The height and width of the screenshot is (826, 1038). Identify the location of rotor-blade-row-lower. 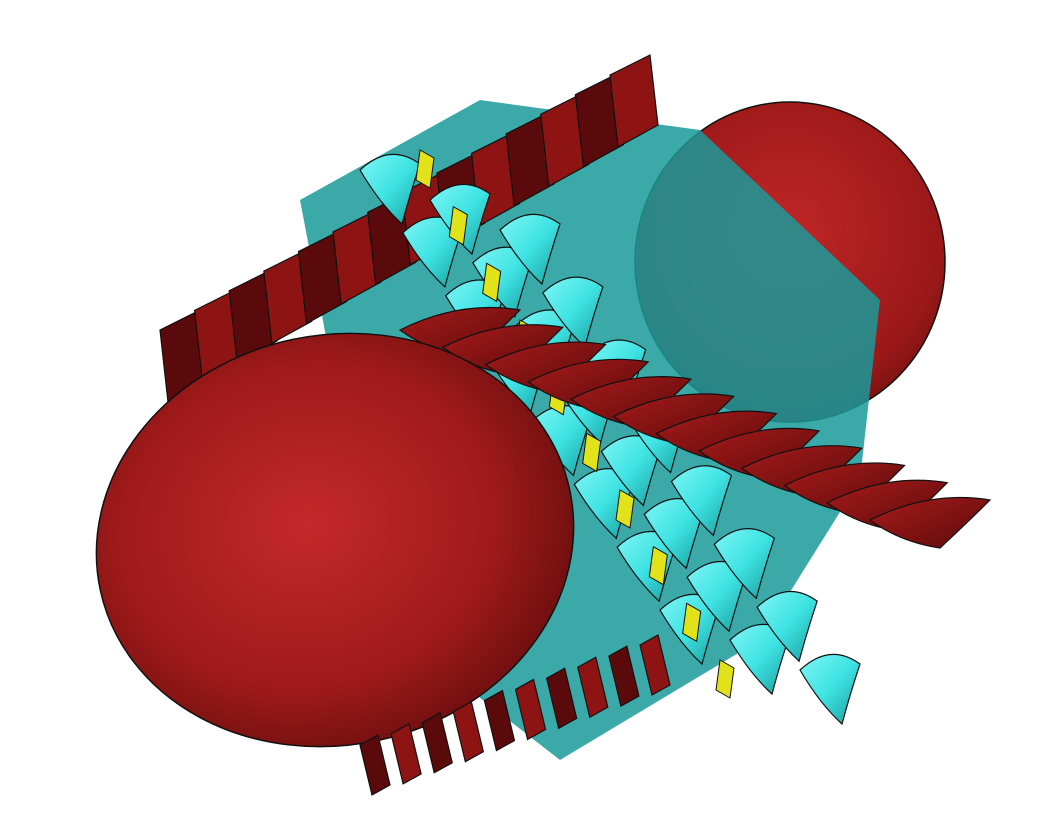
(515, 715).